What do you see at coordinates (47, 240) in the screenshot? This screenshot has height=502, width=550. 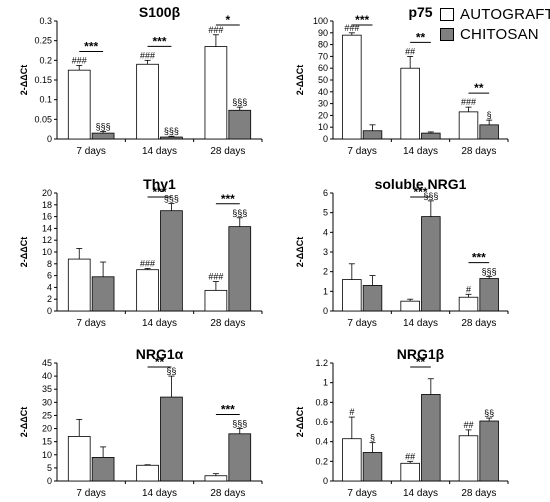 I see `y-tick-label: 12` at bounding box center [47, 240].